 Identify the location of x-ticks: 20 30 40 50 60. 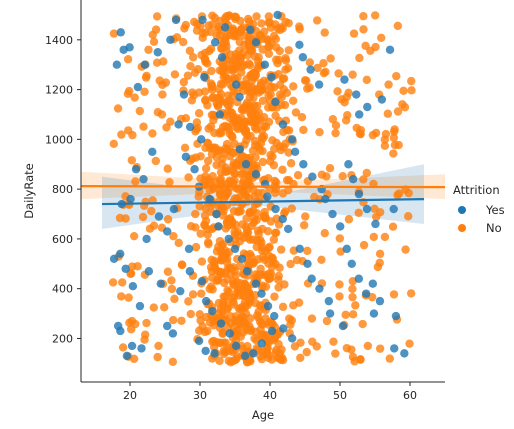
(270, 392).